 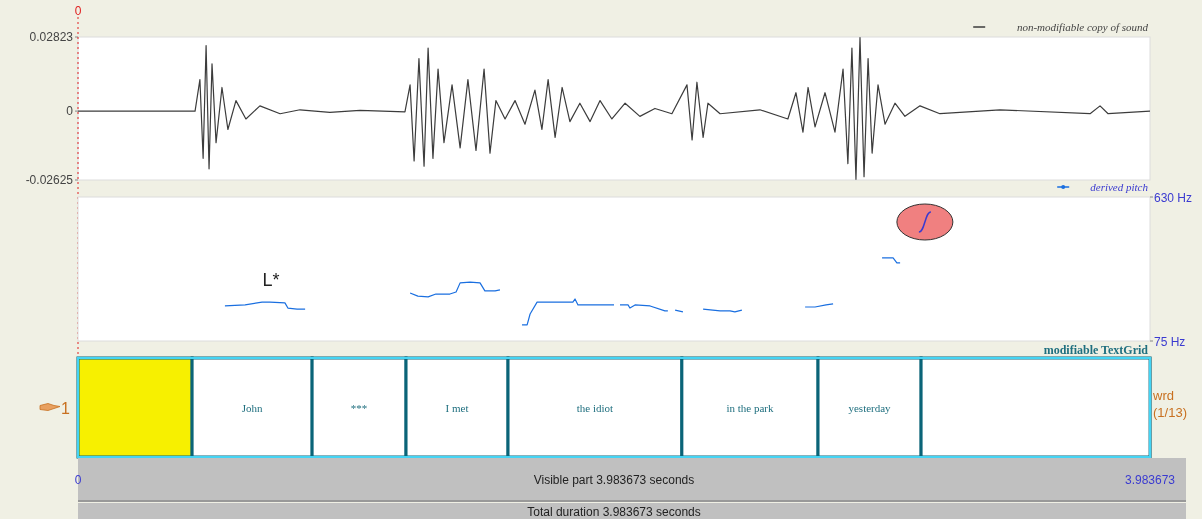 I want to click on chart-title: modifiable TextGrid, so click(x=1096, y=350).